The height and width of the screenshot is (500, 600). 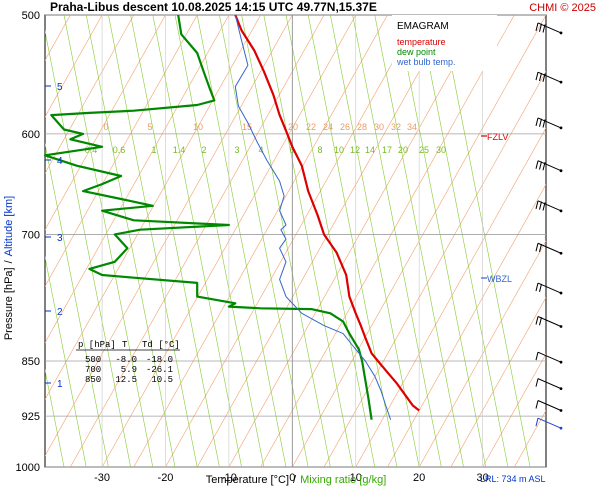 I want to click on y-label-pressure: Pressure [hPa], so click(x=9, y=303).